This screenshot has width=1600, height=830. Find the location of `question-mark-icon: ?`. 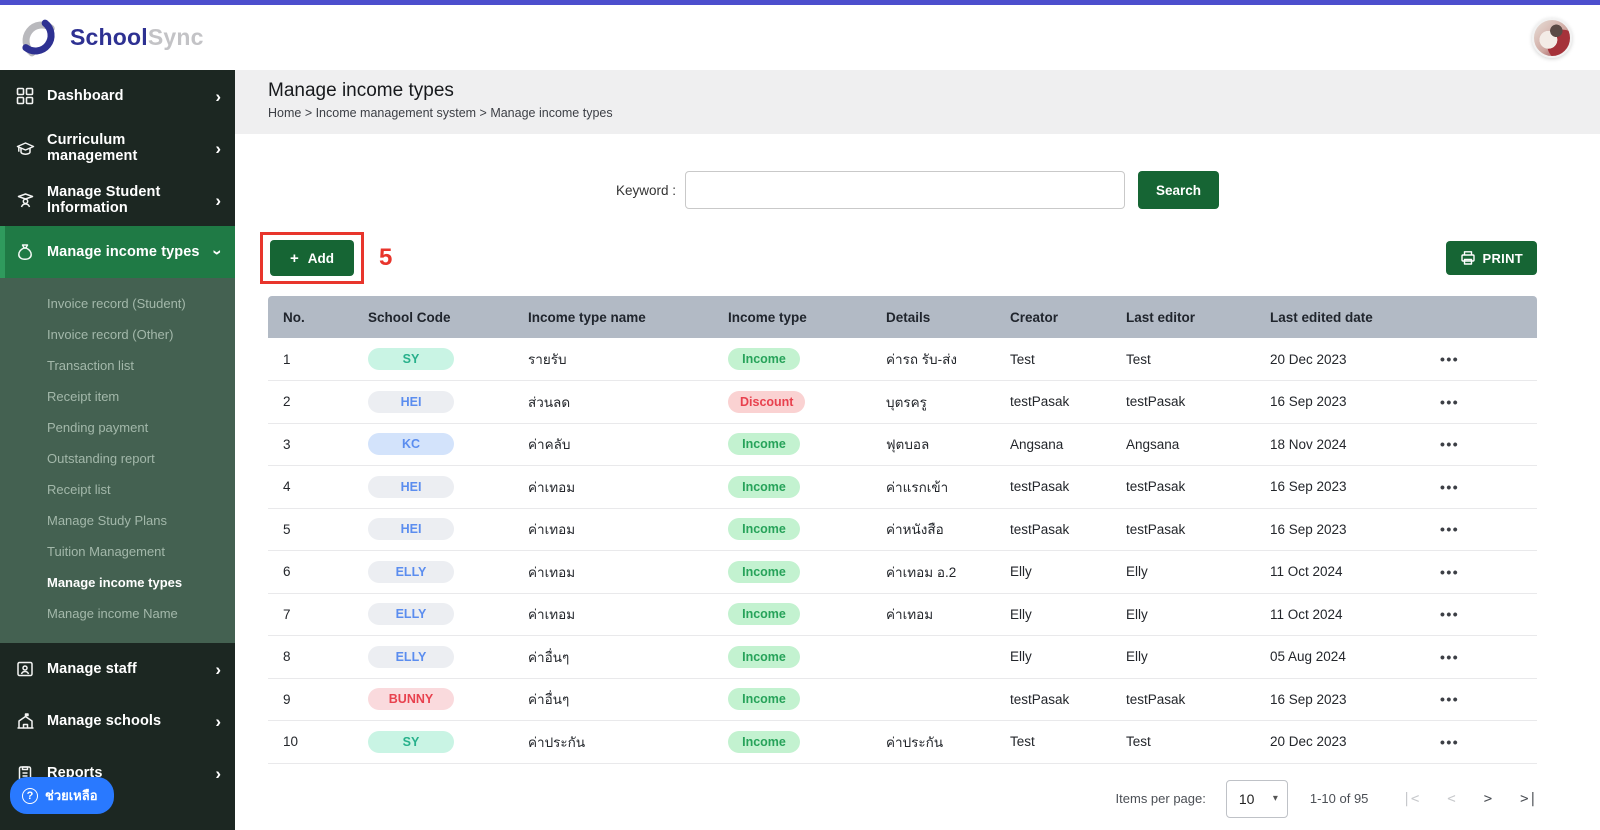

question-mark-icon: ? is located at coordinates (30, 795).